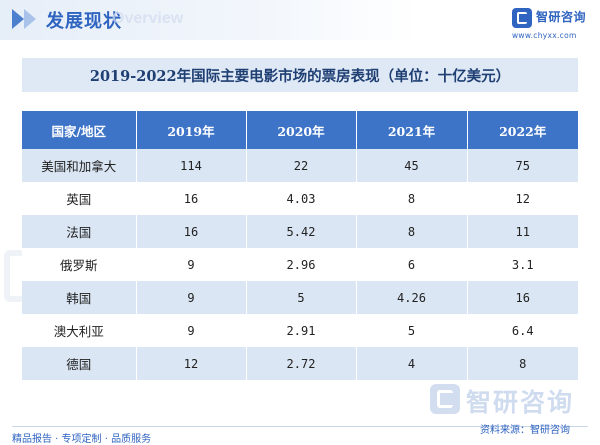 This screenshot has width=600, height=445. I want to click on table-row: 法国 16 5.42 8 11, so click(300, 231).